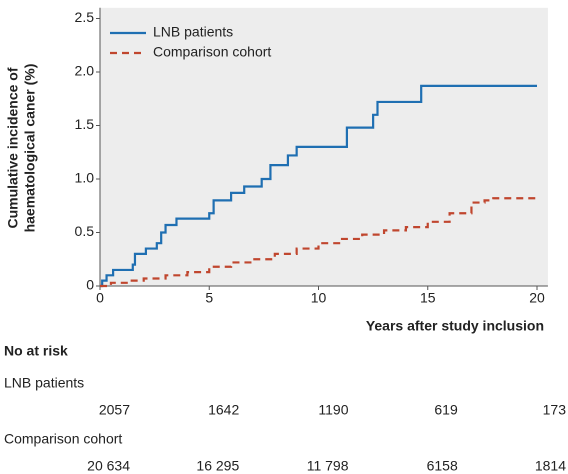  Describe the element at coordinates (328, 466) in the screenshot. I see `at-risk-value: 11 798` at that location.